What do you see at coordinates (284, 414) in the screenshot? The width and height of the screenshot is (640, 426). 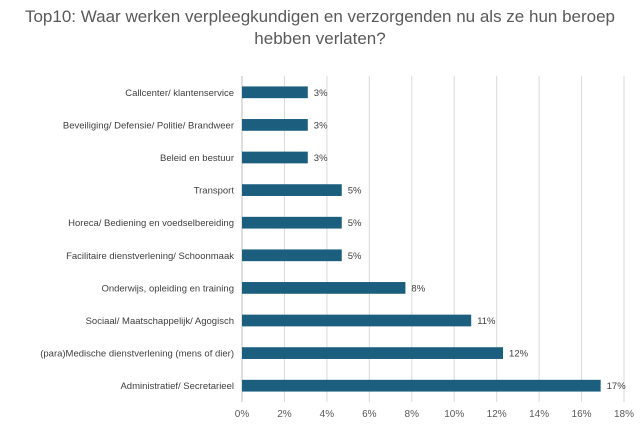 I see `x-tick-label: 2%` at bounding box center [284, 414].